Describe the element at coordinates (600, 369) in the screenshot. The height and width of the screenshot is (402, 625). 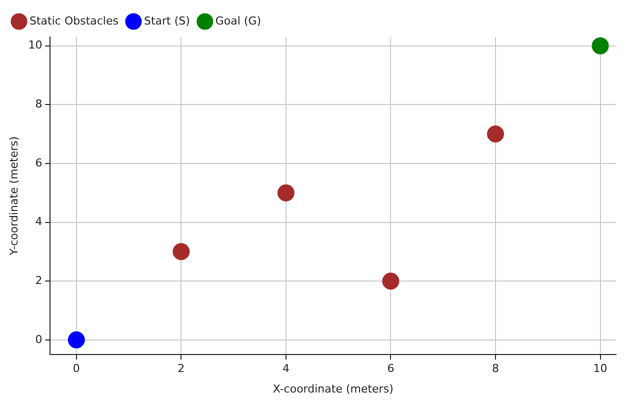
I see `x-tick-label: 10` at that location.